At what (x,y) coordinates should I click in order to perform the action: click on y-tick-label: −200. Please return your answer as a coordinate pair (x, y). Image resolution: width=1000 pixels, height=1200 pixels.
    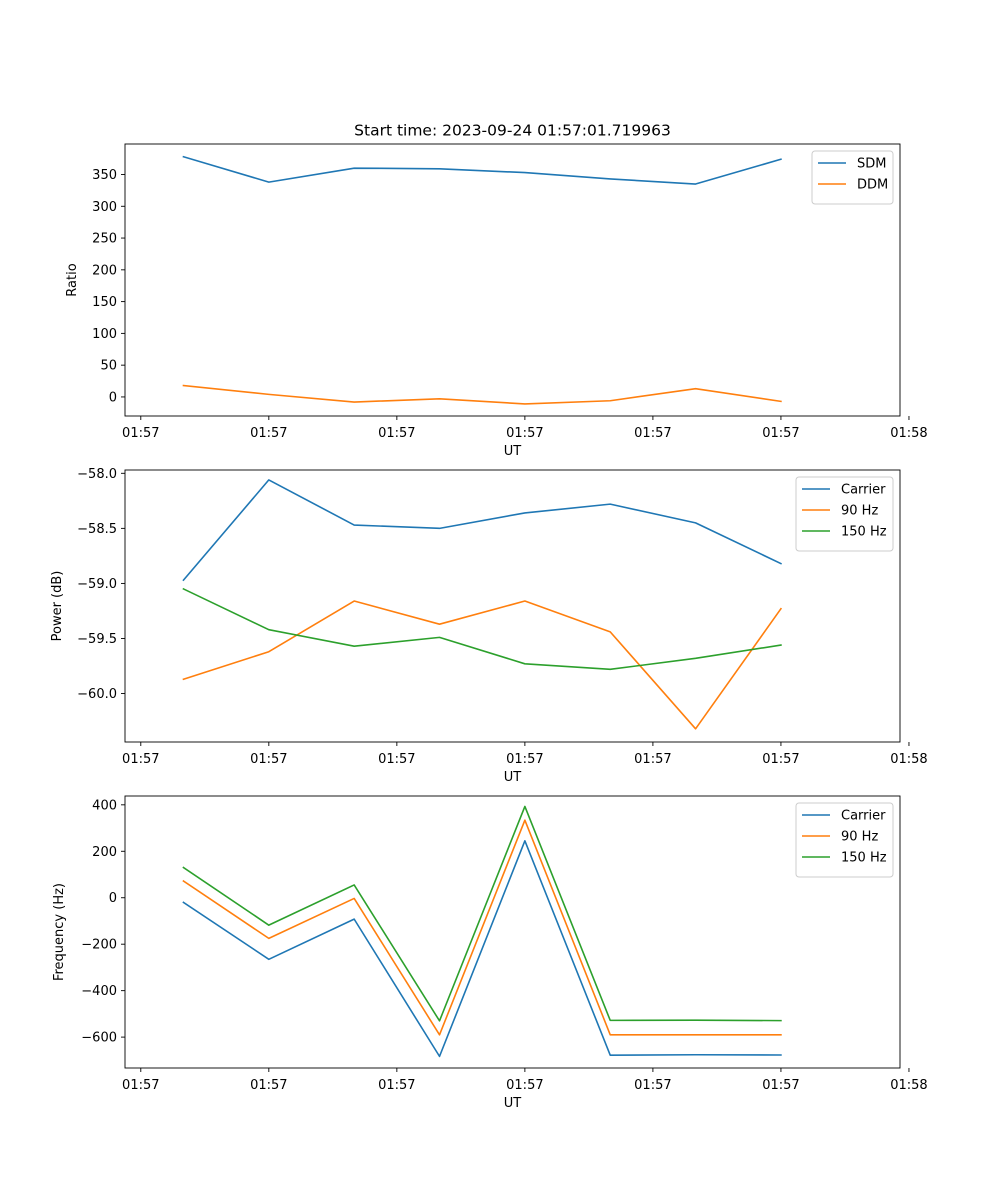
    Looking at the image, I should click on (99, 945).